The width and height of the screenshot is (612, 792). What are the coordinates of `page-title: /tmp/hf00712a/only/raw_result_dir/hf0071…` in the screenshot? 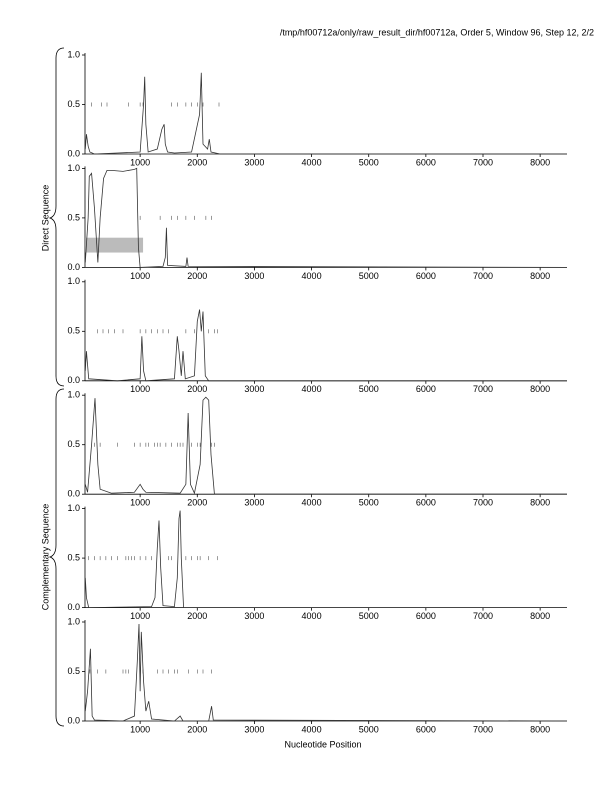 It's located at (437, 32).